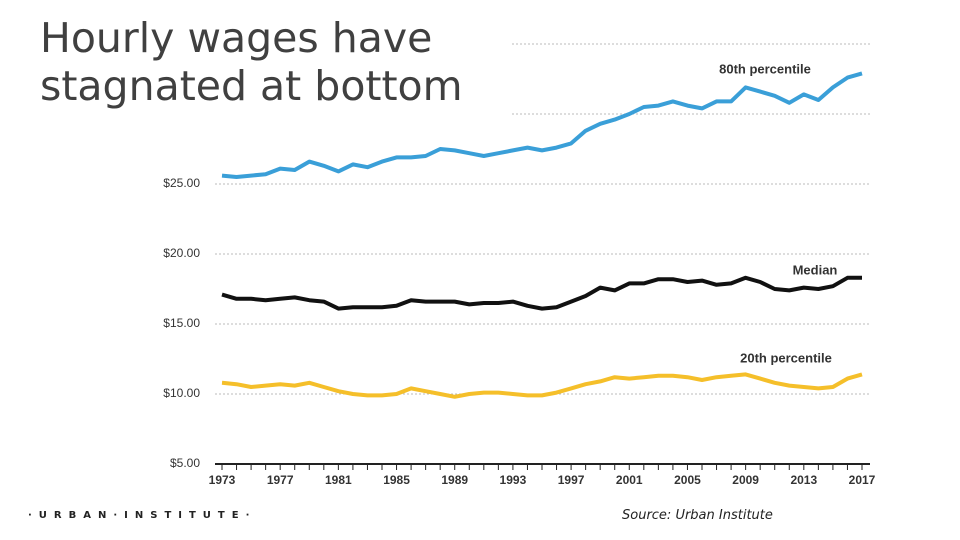 The width and height of the screenshot is (960, 540). What do you see at coordinates (745, 480) in the screenshot?
I see `x-tick-label: 2009` at bounding box center [745, 480].